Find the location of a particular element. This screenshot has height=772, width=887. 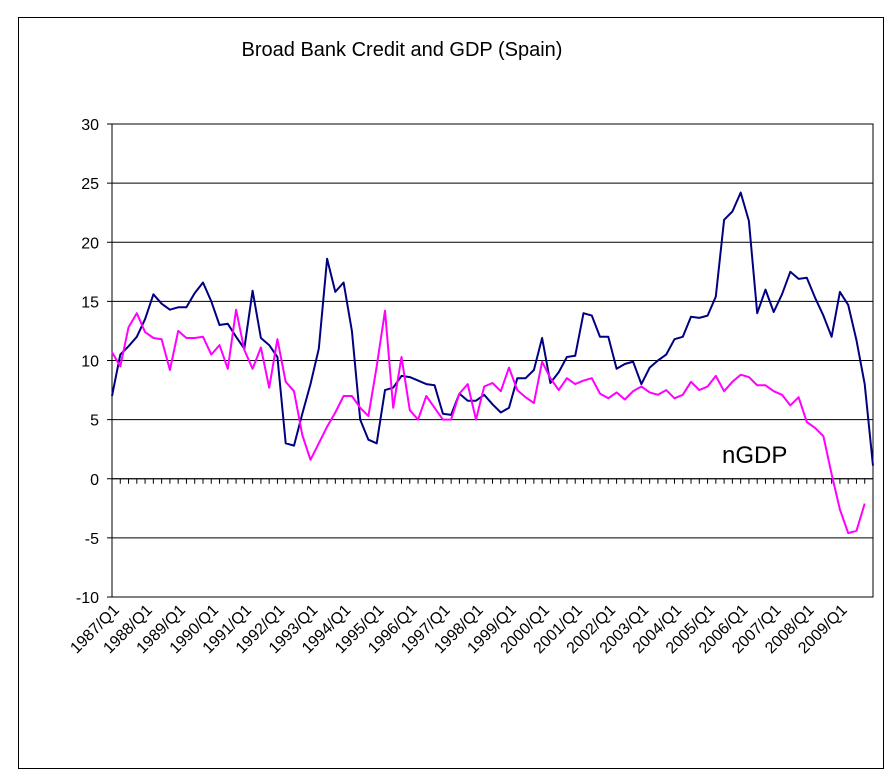

y-tick-label: -10 is located at coordinates (87, 598).